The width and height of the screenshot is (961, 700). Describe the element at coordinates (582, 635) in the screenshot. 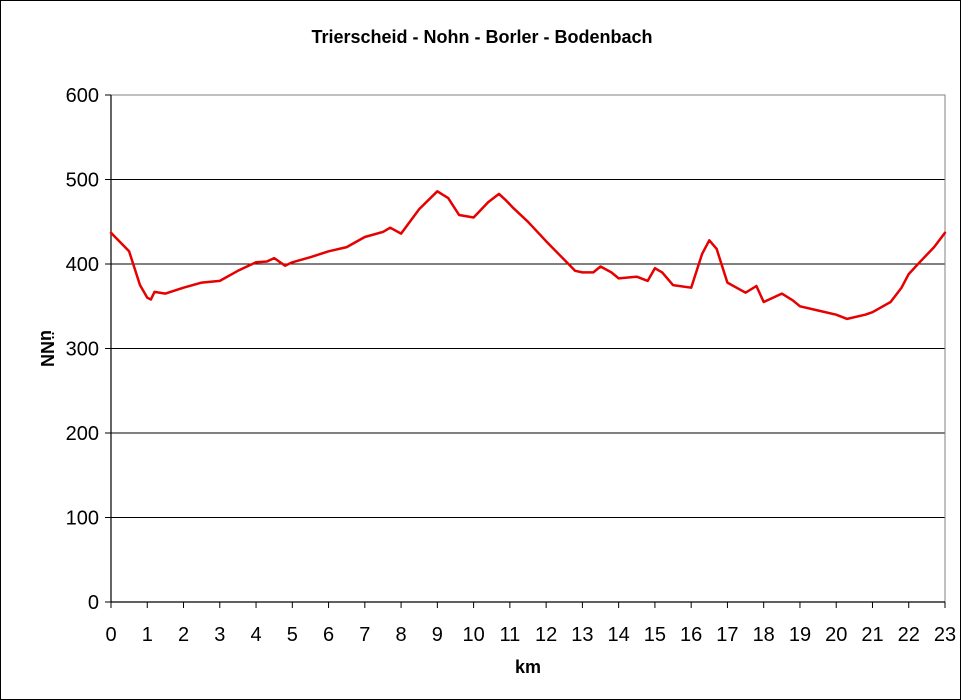

I see `x-tick-label: 13` at that location.